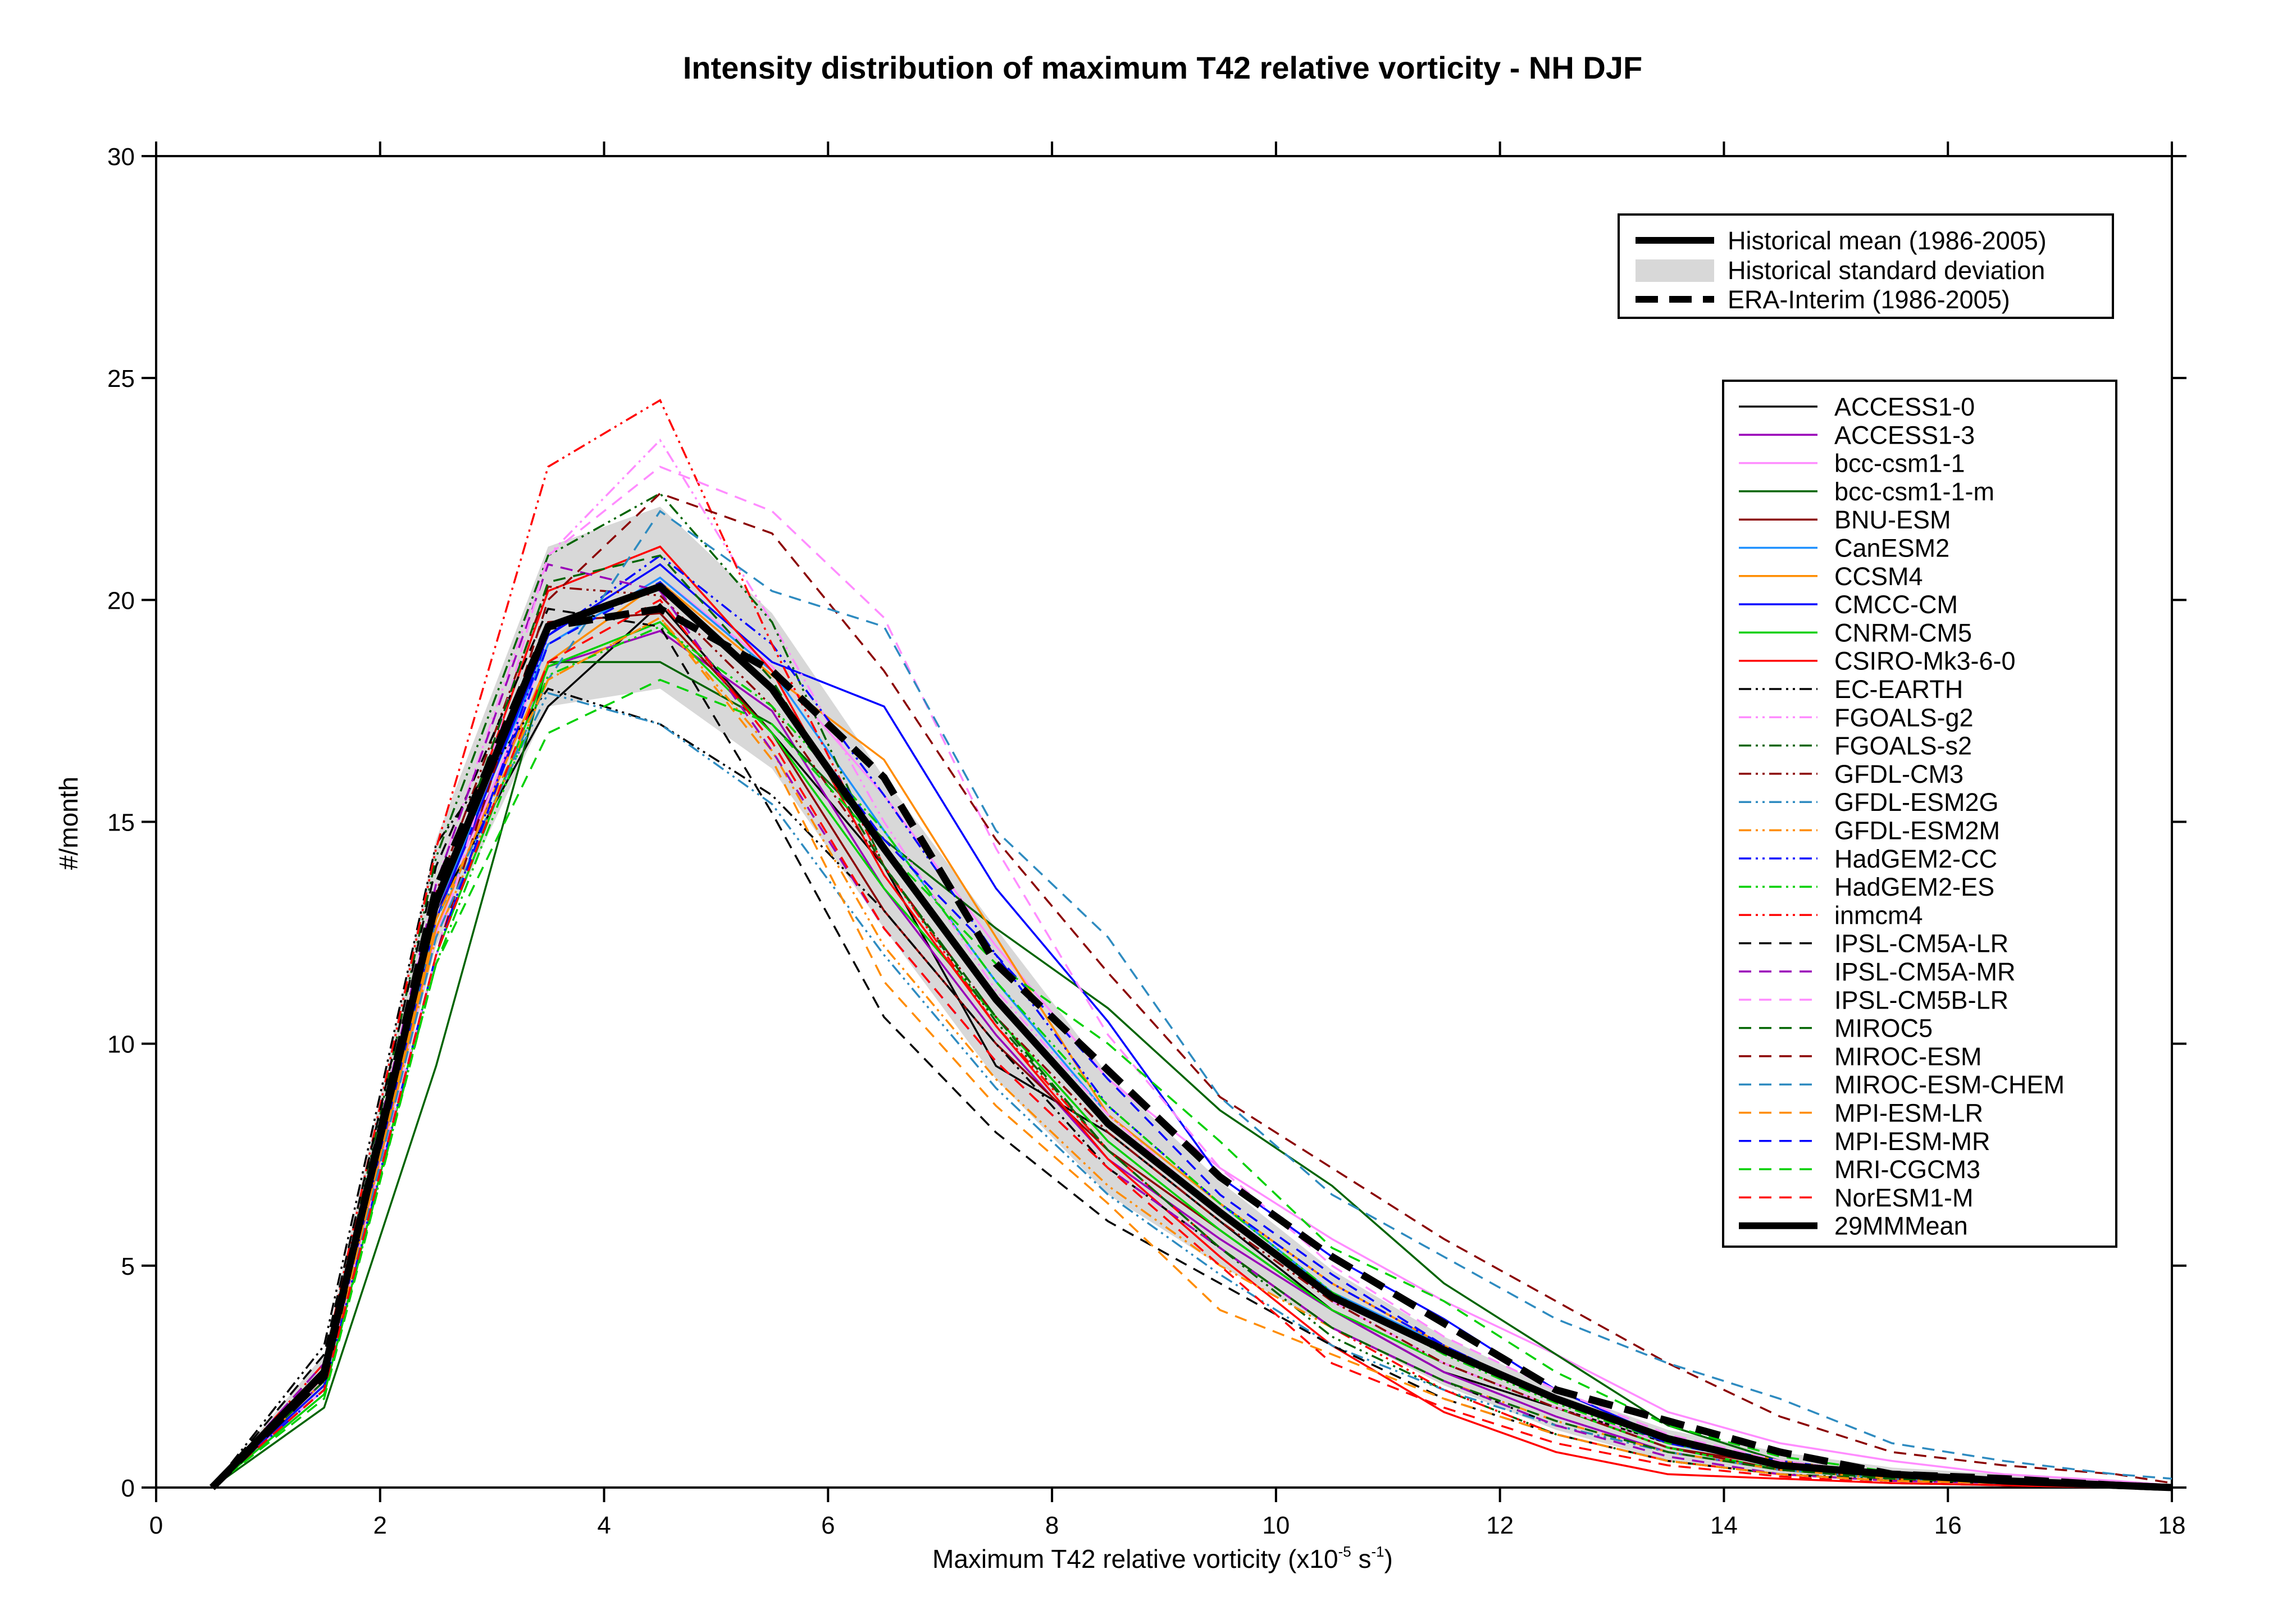  Describe the element at coordinates (128, 1488) in the screenshot. I see `y-tick-label: 0` at that location.